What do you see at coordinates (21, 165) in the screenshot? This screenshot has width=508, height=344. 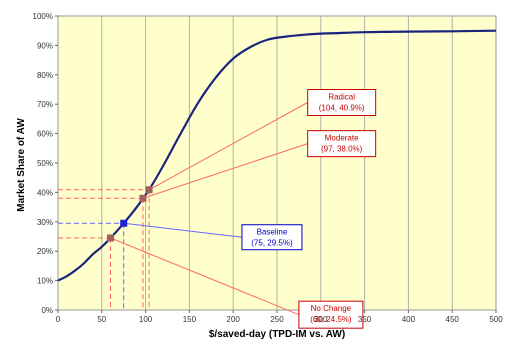 I see `y-axis-title: Market Share of AW` at bounding box center [21, 165].